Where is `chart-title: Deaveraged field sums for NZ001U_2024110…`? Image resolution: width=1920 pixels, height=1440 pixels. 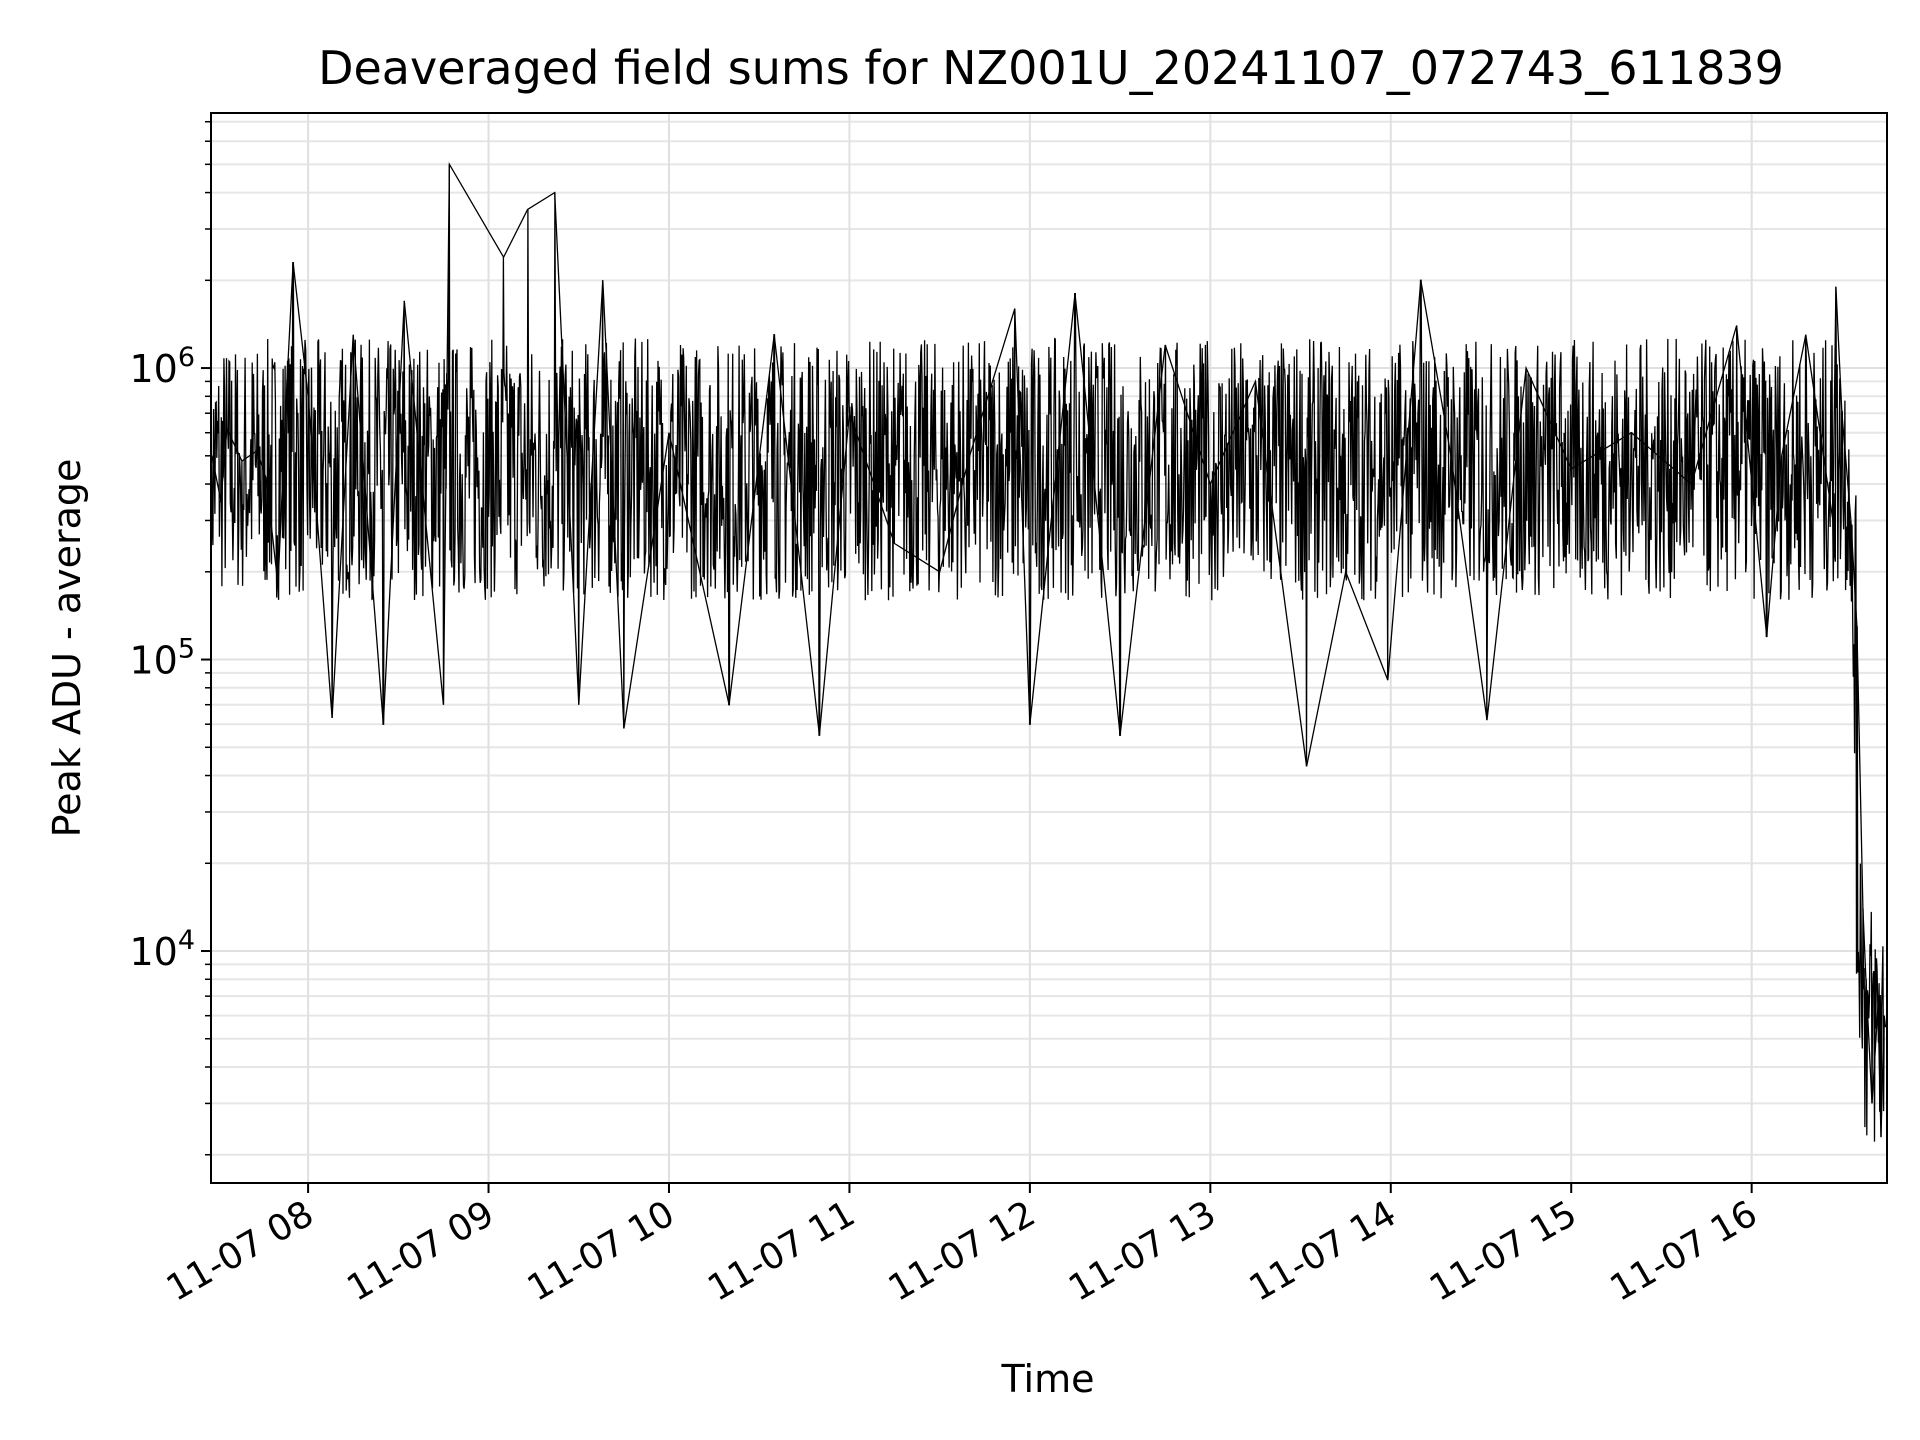 chart-title: Deaveraged field sums for NZ001U_2024110… is located at coordinates (1051, 68).